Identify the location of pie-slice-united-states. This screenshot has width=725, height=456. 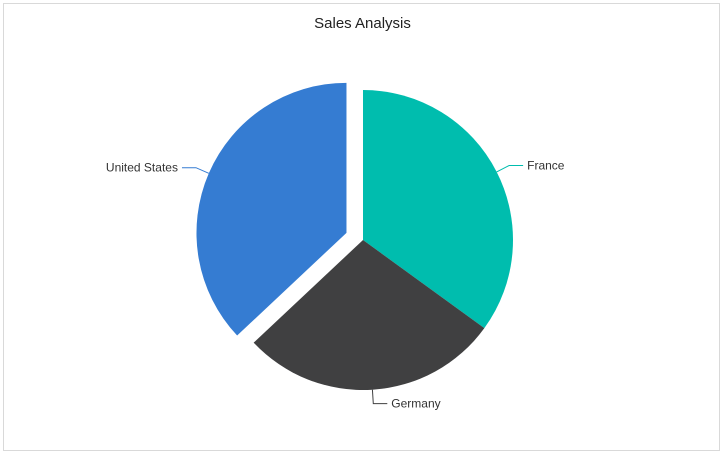
(271, 209).